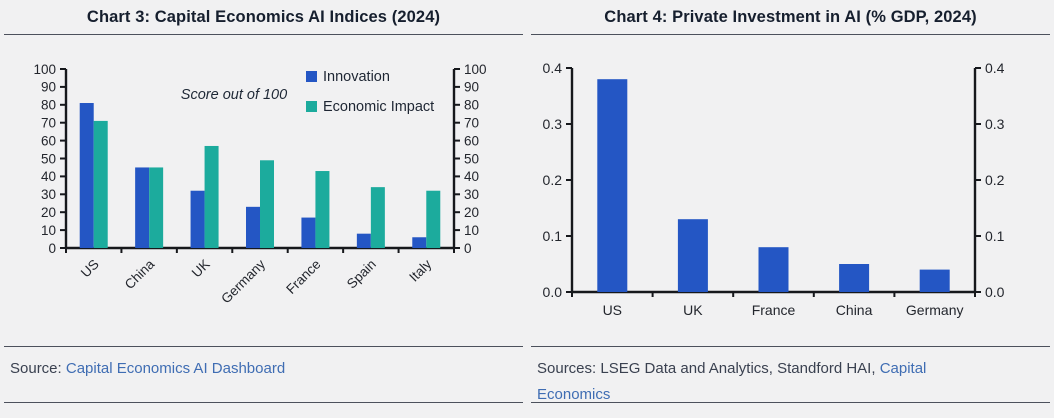  What do you see at coordinates (854, 278) in the screenshot?
I see `bar-China` at bounding box center [854, 278].